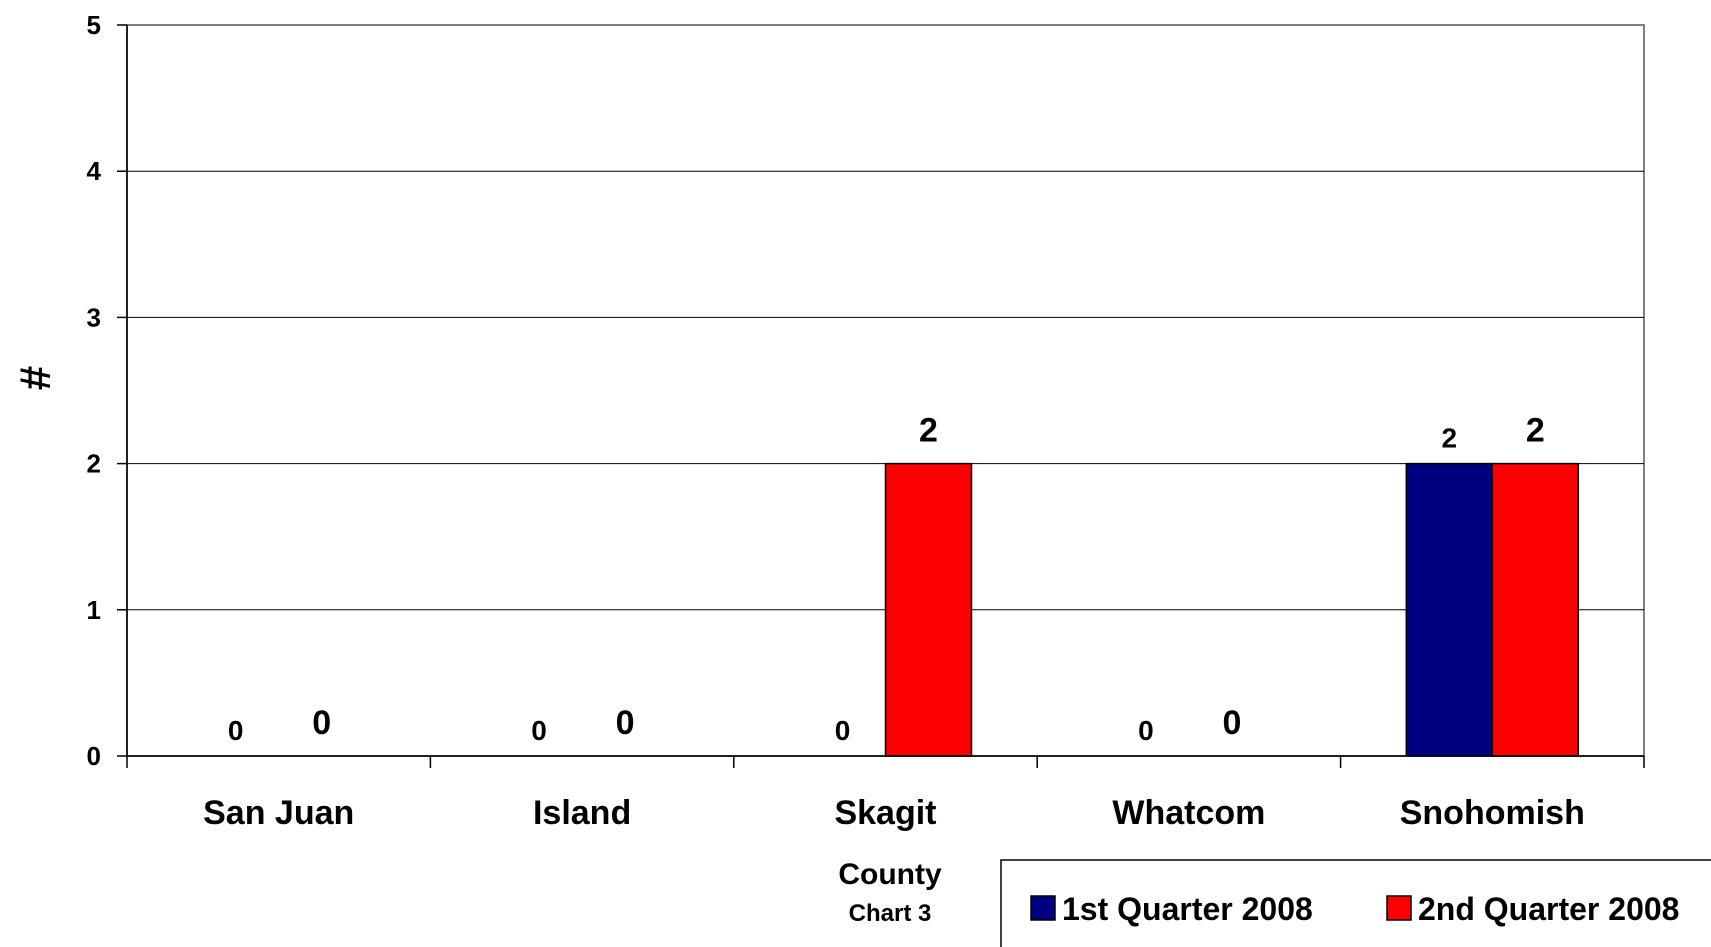 This screenshot has height=947, width=1711. I want to click on legend-box, so click(1355, 903).